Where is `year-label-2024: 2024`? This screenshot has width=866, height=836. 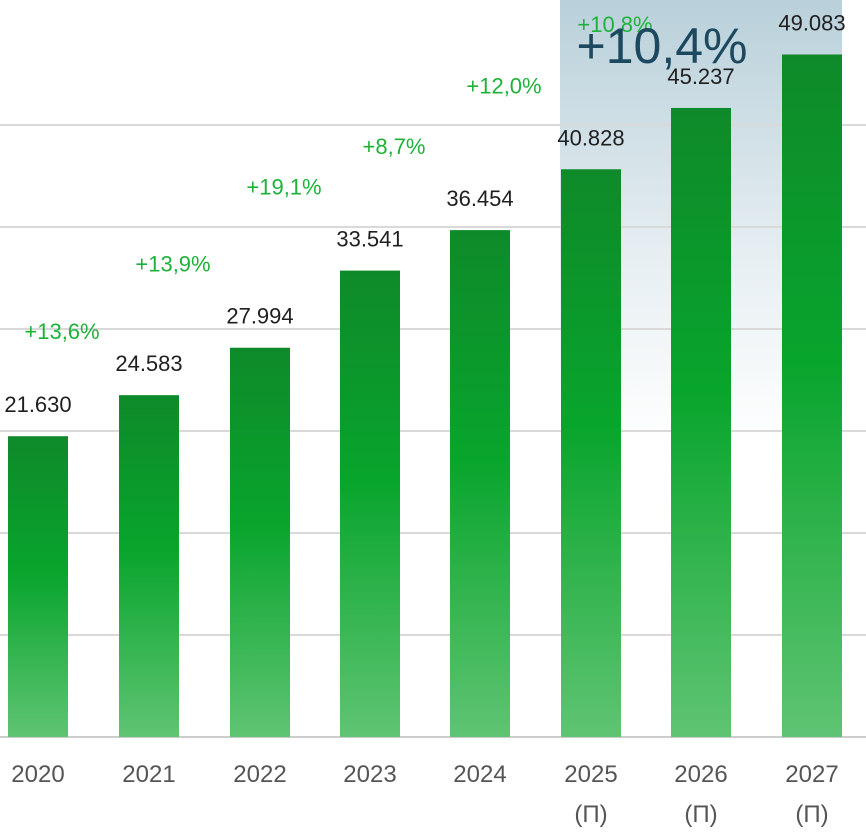
year-label-2024: 2024 is located at coordinates (479, 774).